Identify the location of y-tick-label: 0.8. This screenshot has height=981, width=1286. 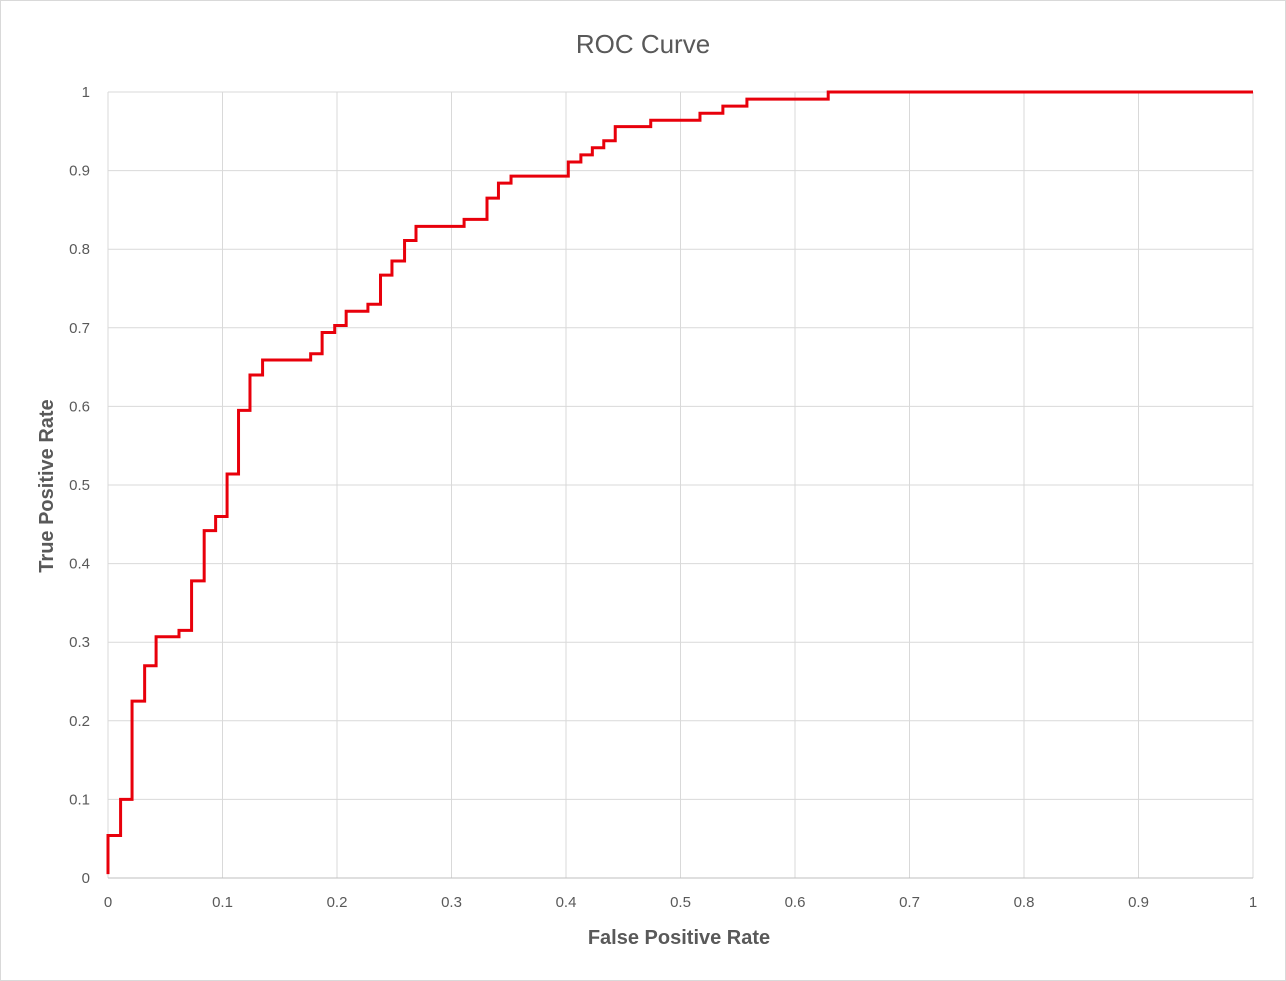
(79, 249).